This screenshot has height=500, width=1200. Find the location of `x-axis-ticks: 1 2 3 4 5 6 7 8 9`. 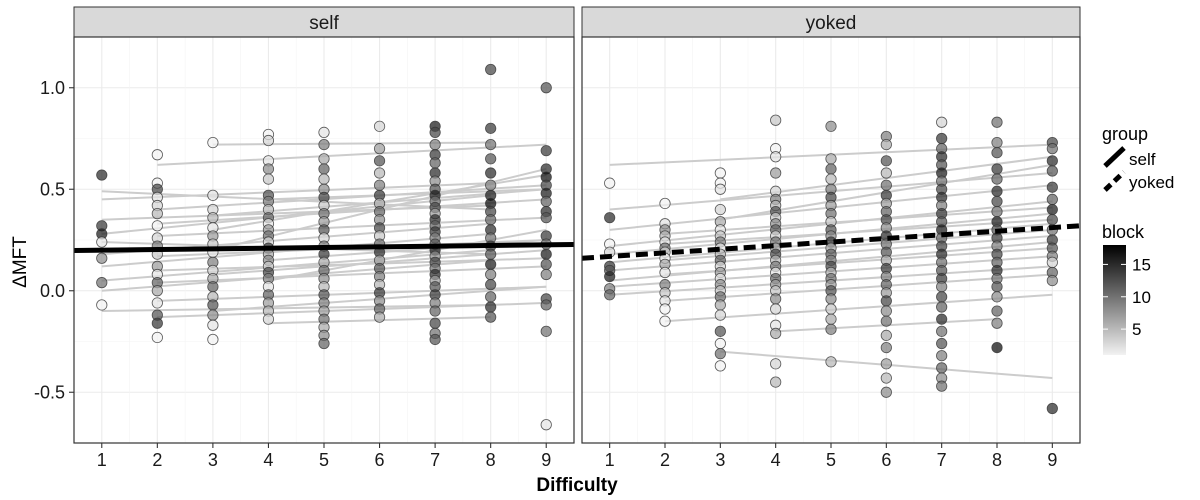

x-axis-ticks: 1 2 3 4 5 6 7 8 9 is located at coordinates (831, 456).